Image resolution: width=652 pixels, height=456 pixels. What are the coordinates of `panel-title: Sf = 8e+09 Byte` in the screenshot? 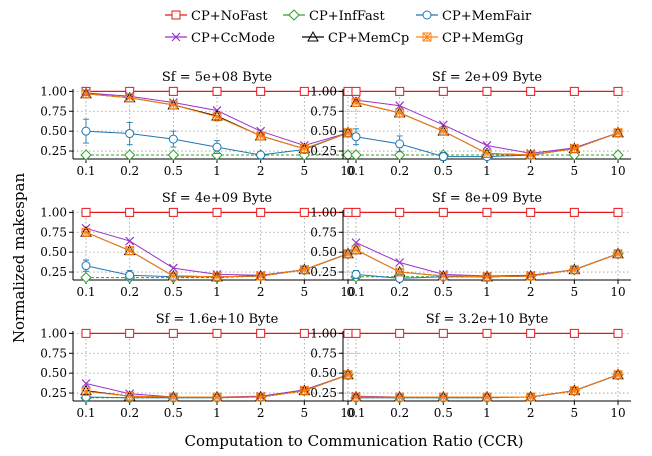 It's located at (487, 198).